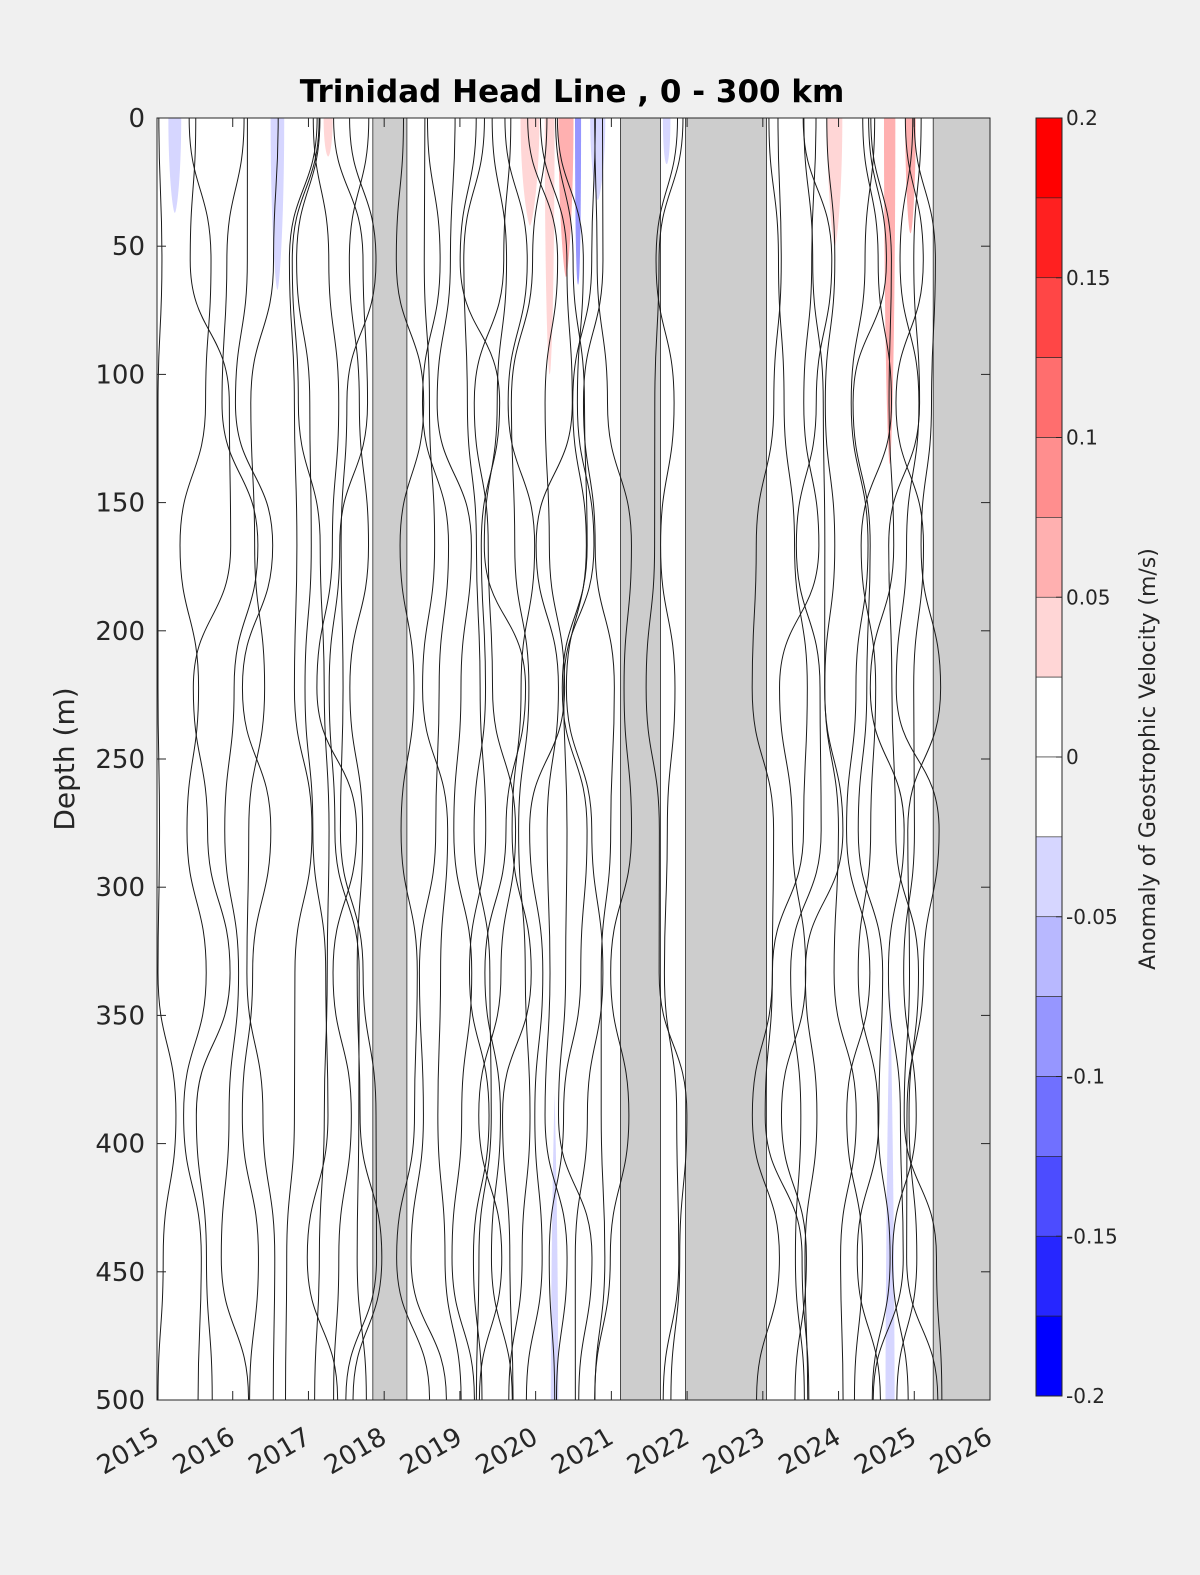  Describe the element at coordinates (120, 888) in the screenshot. I see `y-tick-label: 300` at that location.